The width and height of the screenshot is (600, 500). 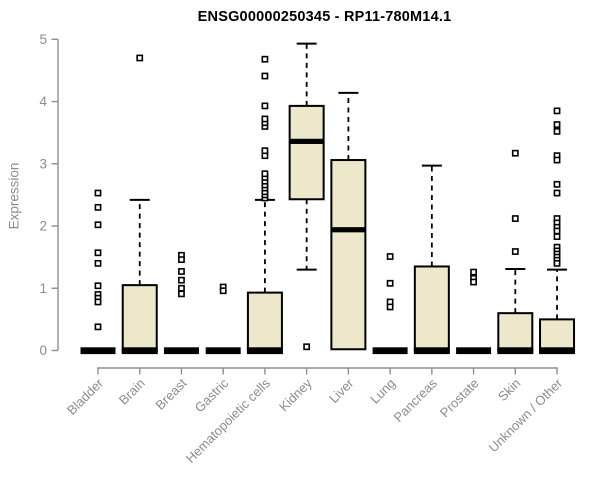 What do you see at coordinates (98, 351) in the screenshot?
I see `box-collapsed-bladder` at bounding box center [98, 351].